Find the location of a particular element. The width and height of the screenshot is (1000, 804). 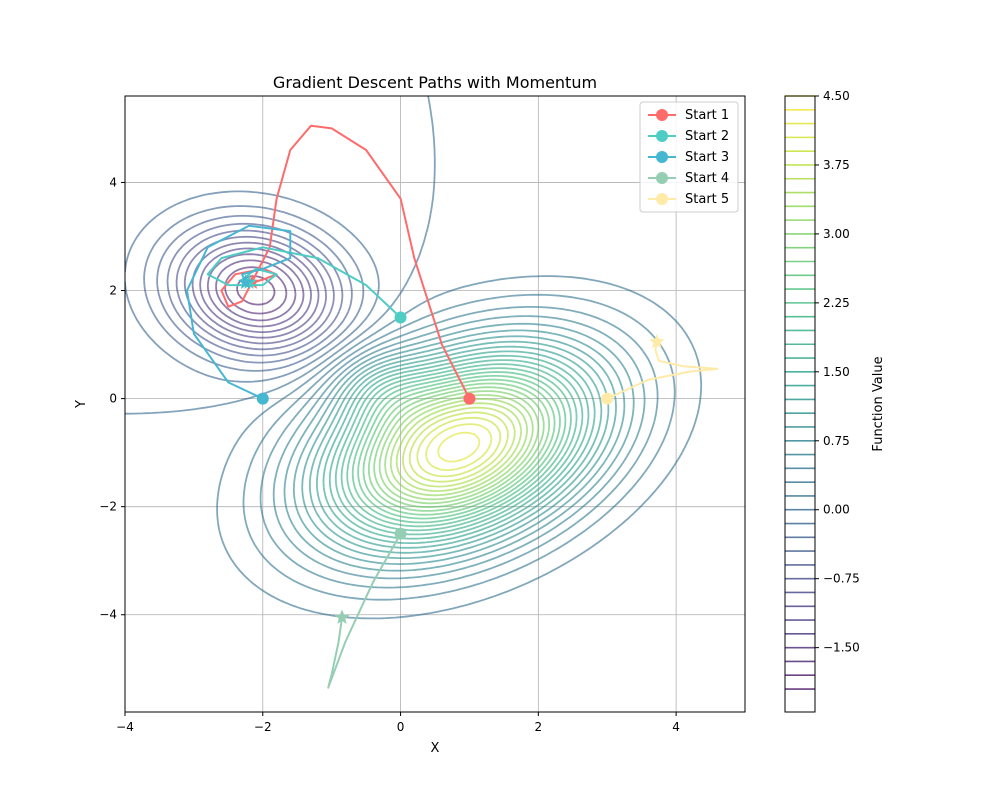

legend-label-5: Start 5 is located at coordinates (707, 199).